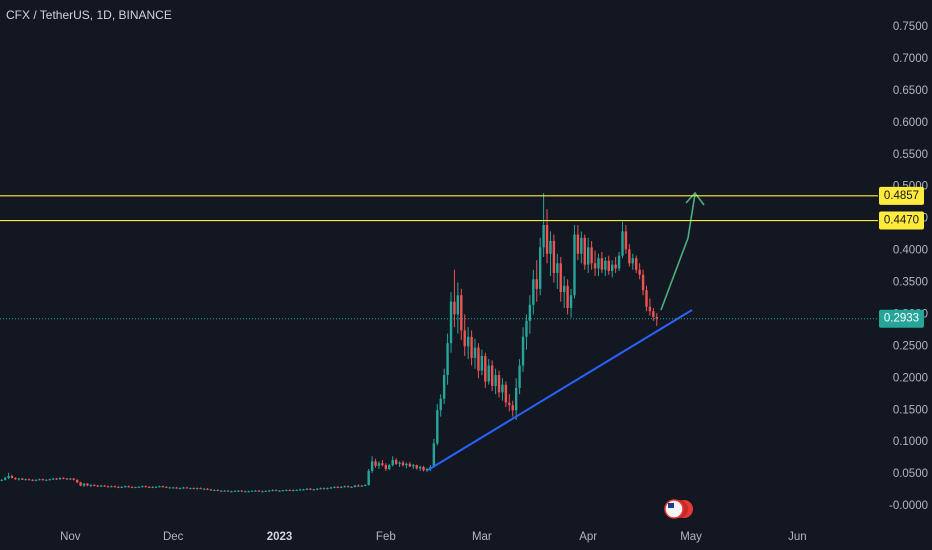 The image size is (932, 550). What do you see at coordinates (910, 59) in the screenshot?
I see `y-tick-label: 0.7000` at bounding box center [910, 59].